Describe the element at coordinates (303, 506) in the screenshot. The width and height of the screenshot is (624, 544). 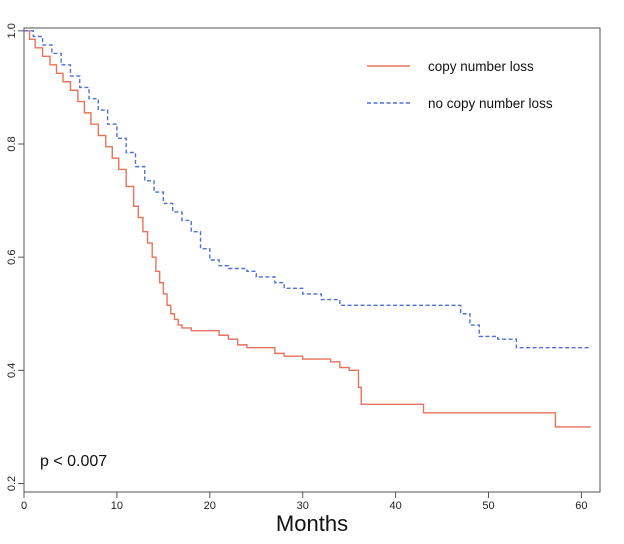
I see `x-tick-label: 30` at that location.